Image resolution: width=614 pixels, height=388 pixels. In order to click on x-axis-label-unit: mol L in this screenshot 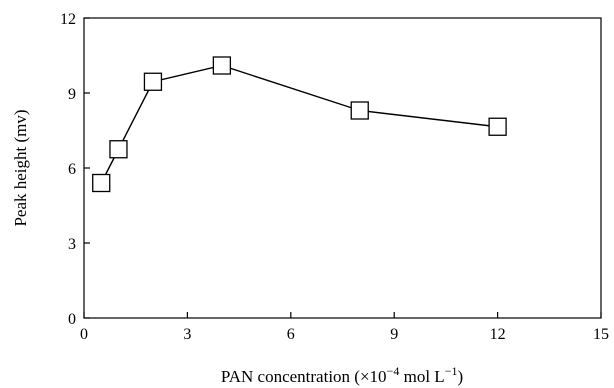, I will do `click(421, 376)`.